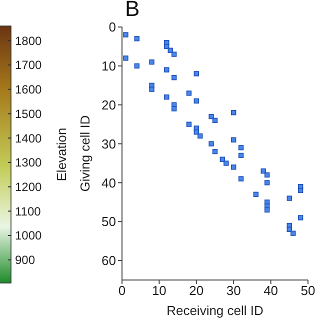  What do you see at coordinates (28, 89) in the screenshot?
I see `color-bar-label: 1600` at bounding box center [28, 89].